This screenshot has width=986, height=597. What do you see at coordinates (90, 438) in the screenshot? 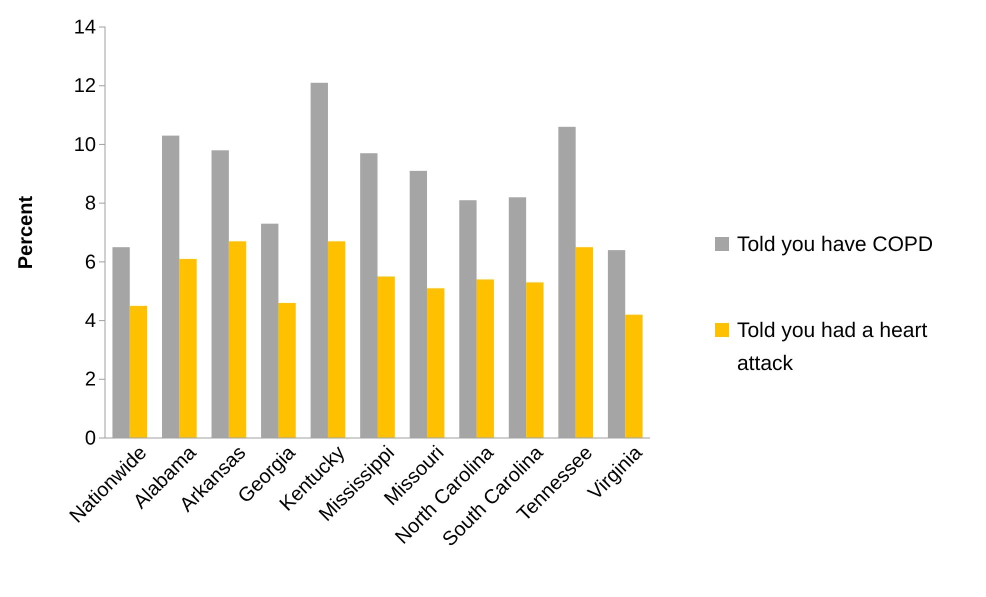
I see `y-tick-label: 0` at bounding box center [90, 438].